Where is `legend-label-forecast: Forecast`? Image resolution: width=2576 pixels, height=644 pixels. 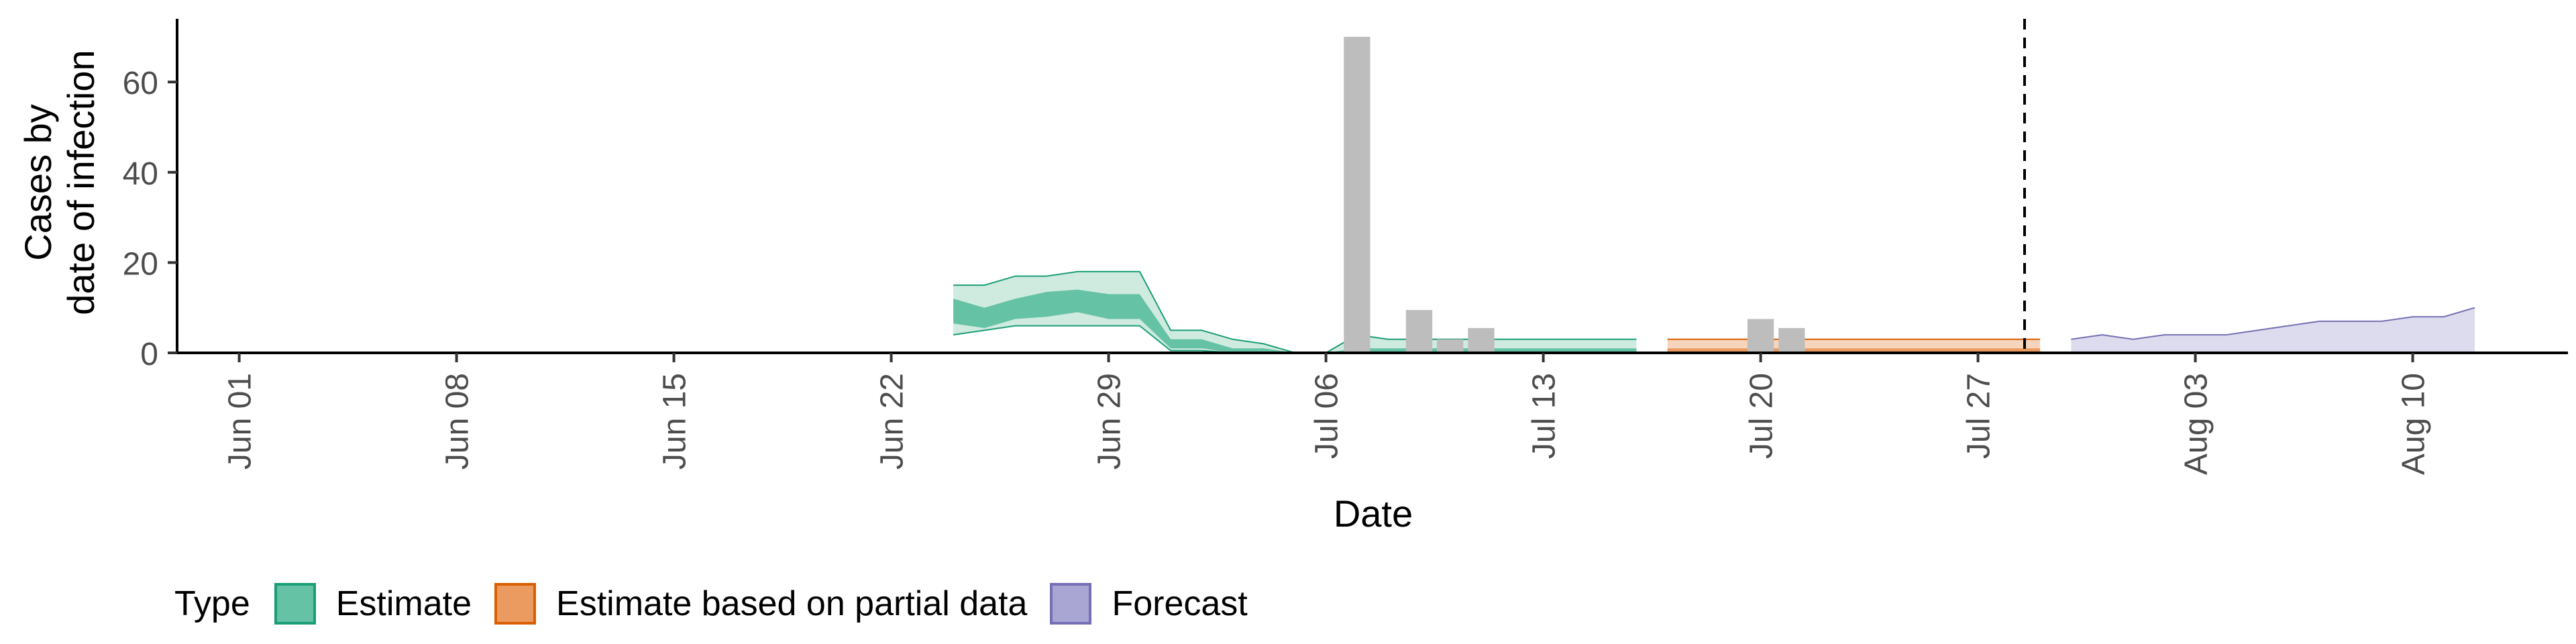 legend-label-forecast: Forecast is located at coordinates (1180, 603).